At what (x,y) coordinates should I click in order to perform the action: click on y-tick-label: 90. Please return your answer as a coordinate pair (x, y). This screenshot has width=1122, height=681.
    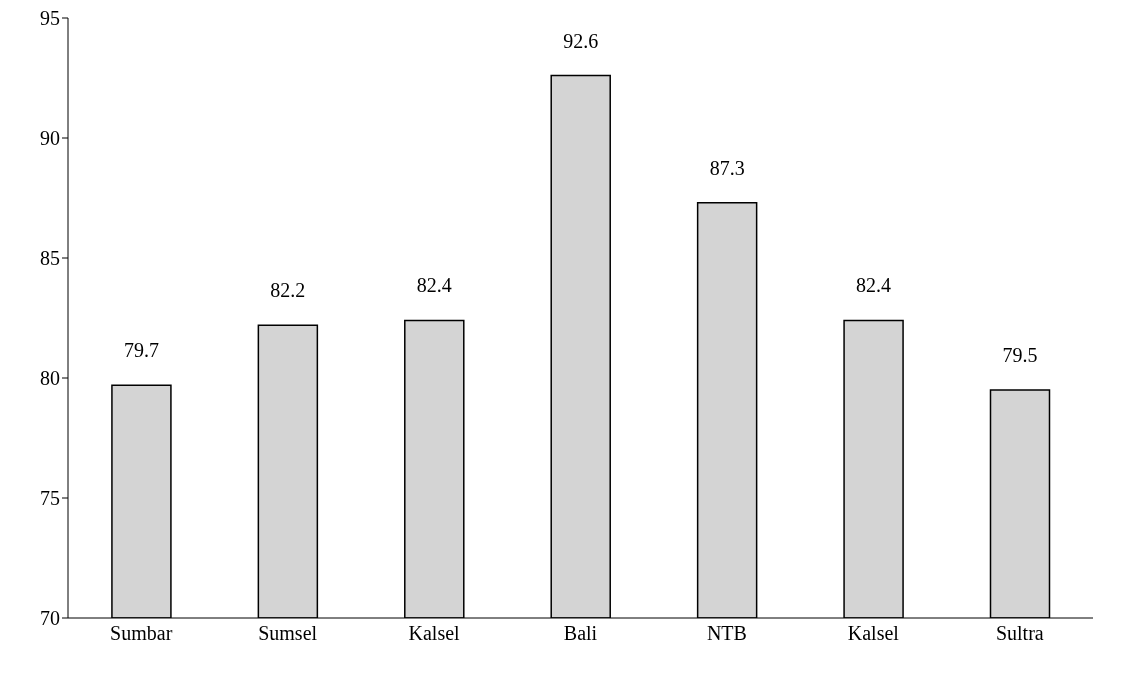
    Looking at the image, I should click on (50, 138).